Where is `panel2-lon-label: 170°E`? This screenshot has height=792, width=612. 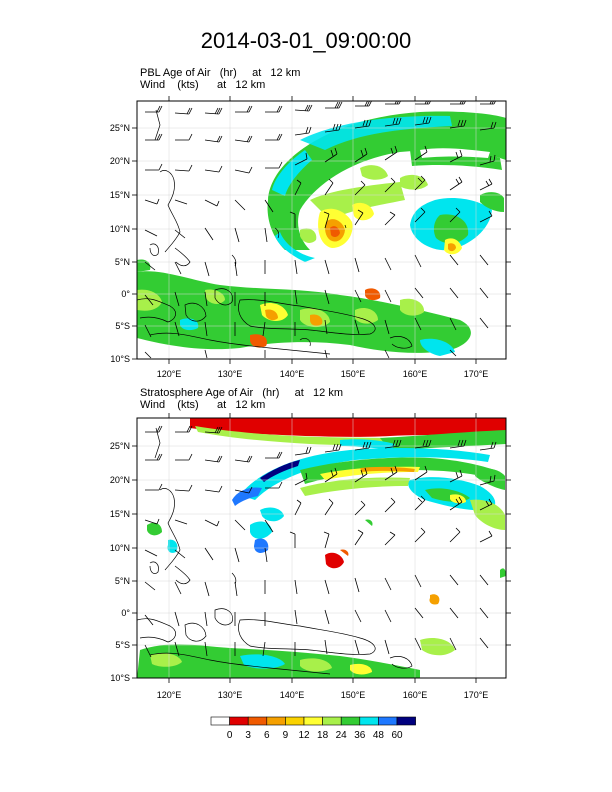 panel2-lon-label: 170°E is located at coordinates (476, 695).